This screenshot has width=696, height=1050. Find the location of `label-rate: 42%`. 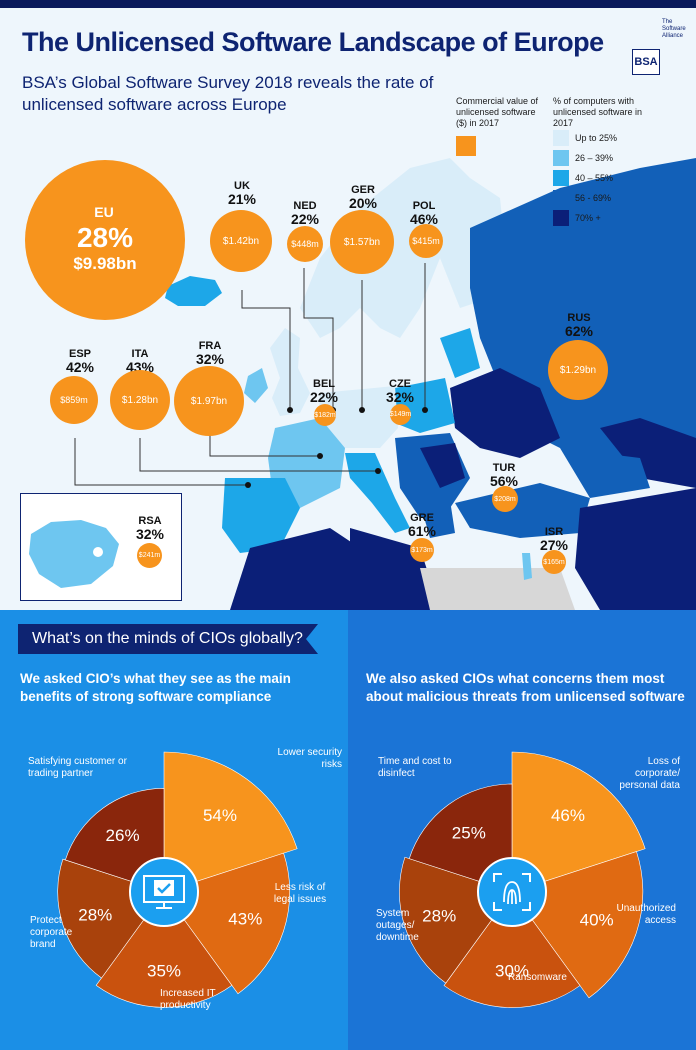

label-rate: 42% is located at coordinates (80, 367).